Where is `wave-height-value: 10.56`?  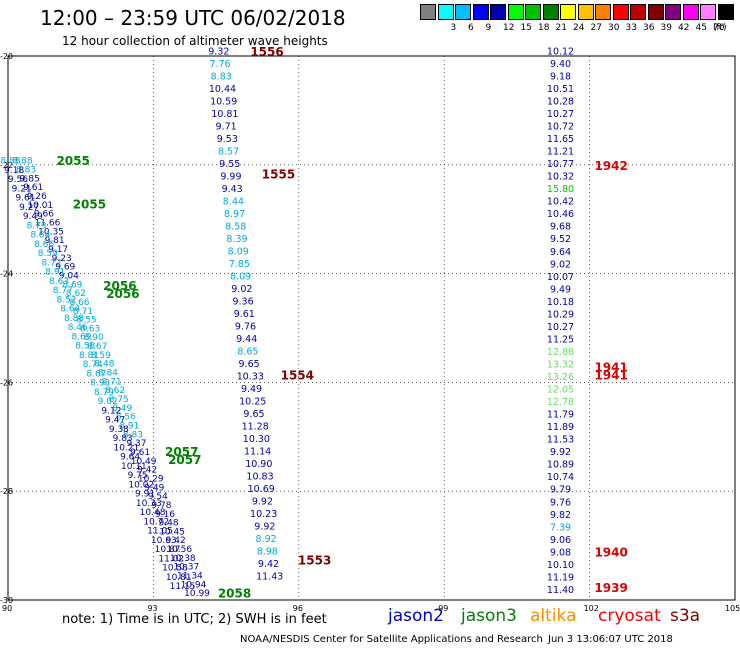
wave-height-value: 10.56 is located at coordinates (179, 550).